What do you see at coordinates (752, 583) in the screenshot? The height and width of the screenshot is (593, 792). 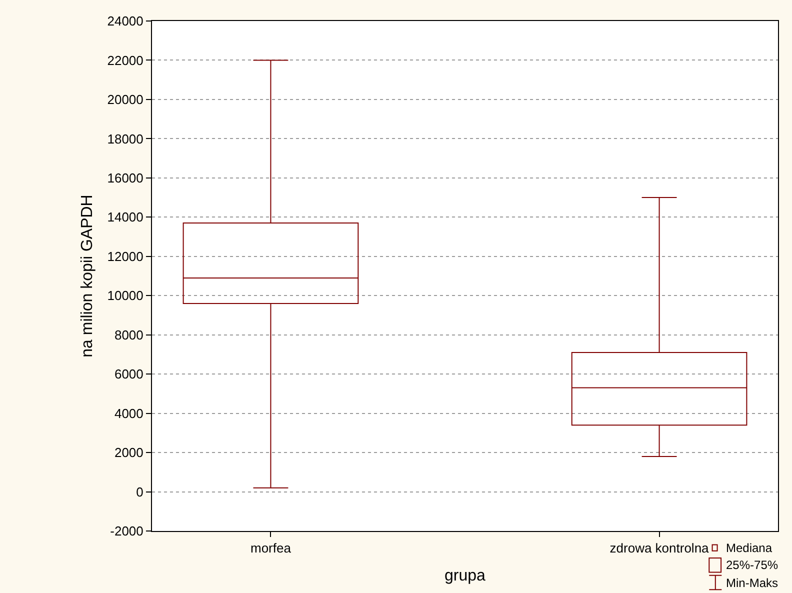 I see `text: Min-Maks` at bounding box center [752, 583].